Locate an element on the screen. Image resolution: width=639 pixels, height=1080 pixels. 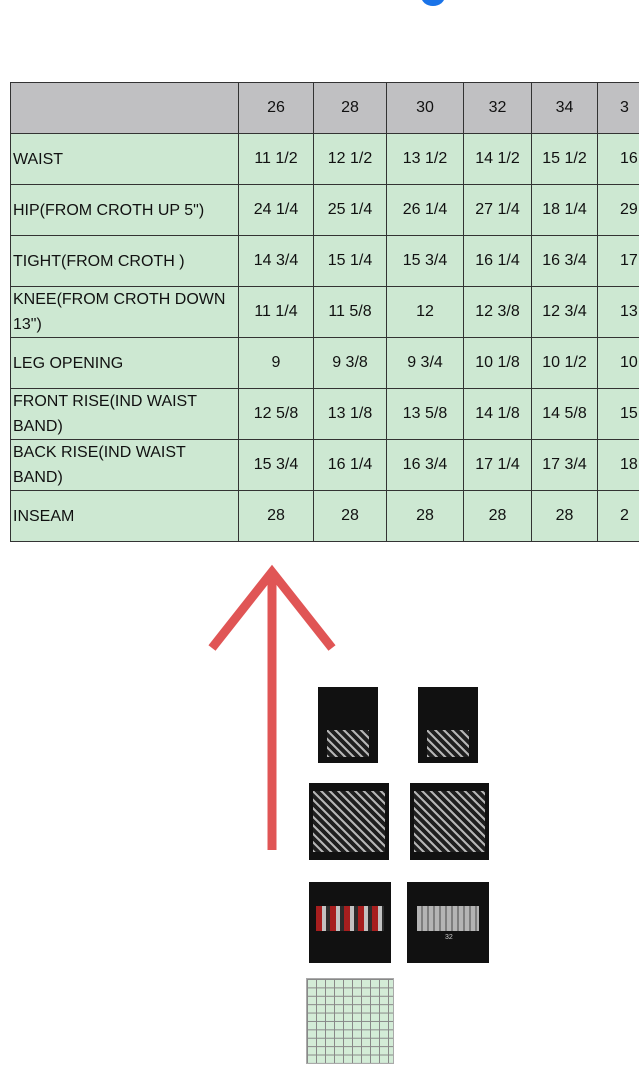
measurement-value: 18 is located at coordinates (618, 465).